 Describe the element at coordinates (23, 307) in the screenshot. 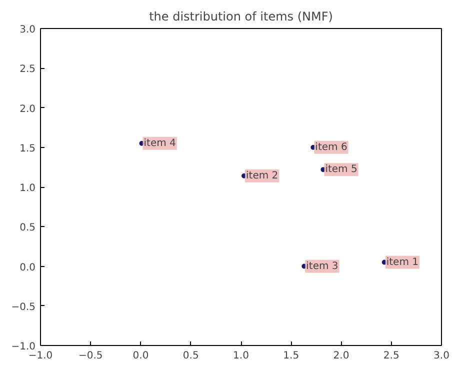

I see `y-tick-label: −0.5` at that location.